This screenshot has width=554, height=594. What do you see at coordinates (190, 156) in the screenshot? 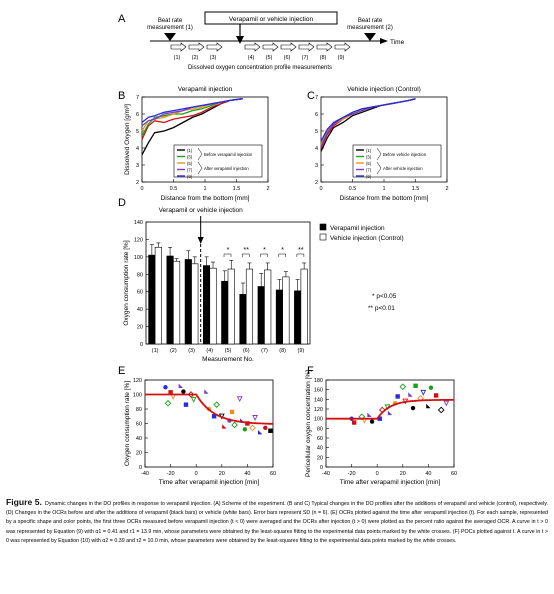
I see `panel-b-legend-entry: (3)` at bounding box center [190, 156].